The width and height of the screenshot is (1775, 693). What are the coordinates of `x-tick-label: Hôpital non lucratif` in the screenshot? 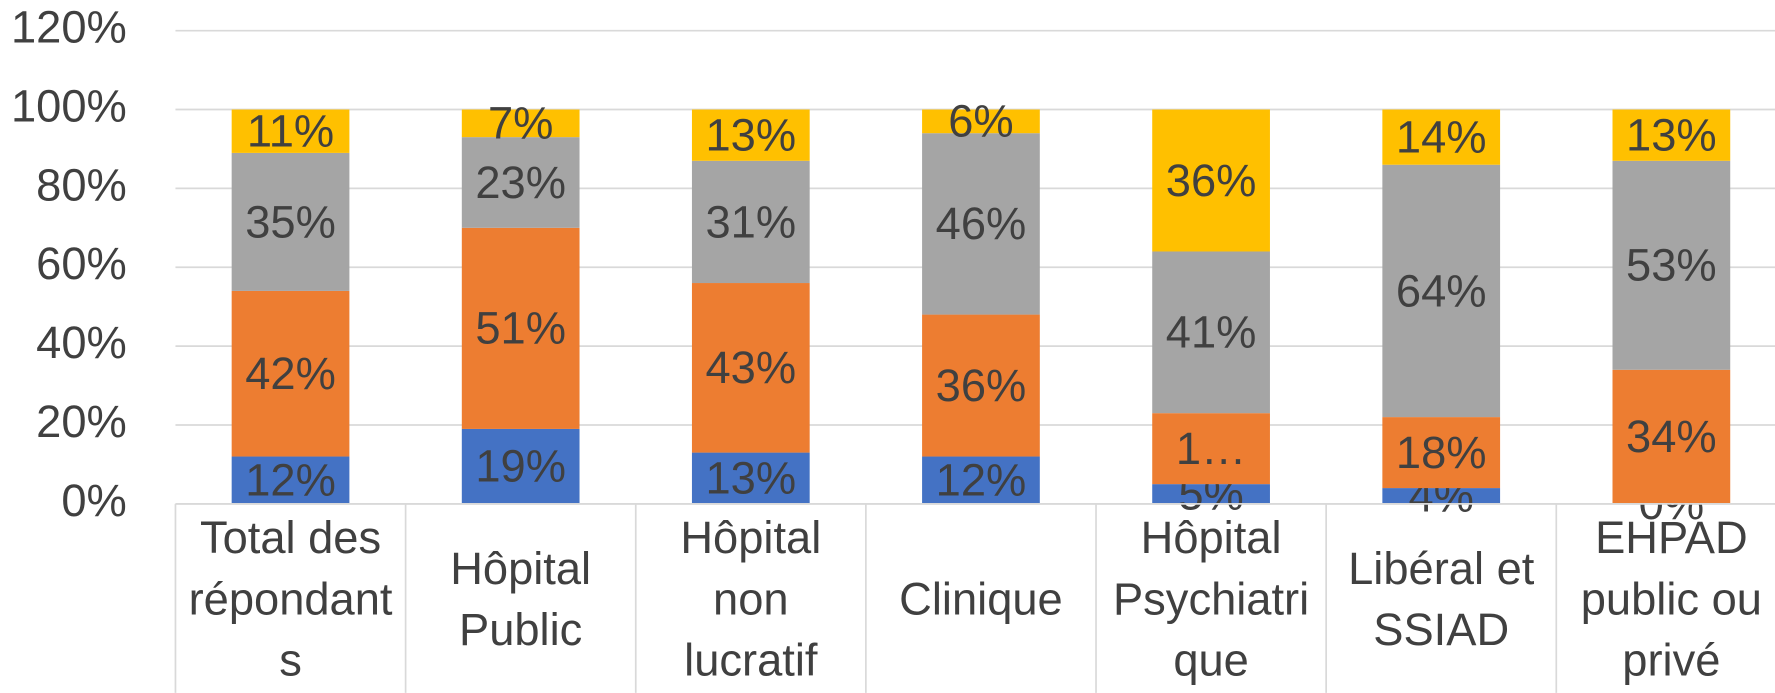 It's located at (750, 598).